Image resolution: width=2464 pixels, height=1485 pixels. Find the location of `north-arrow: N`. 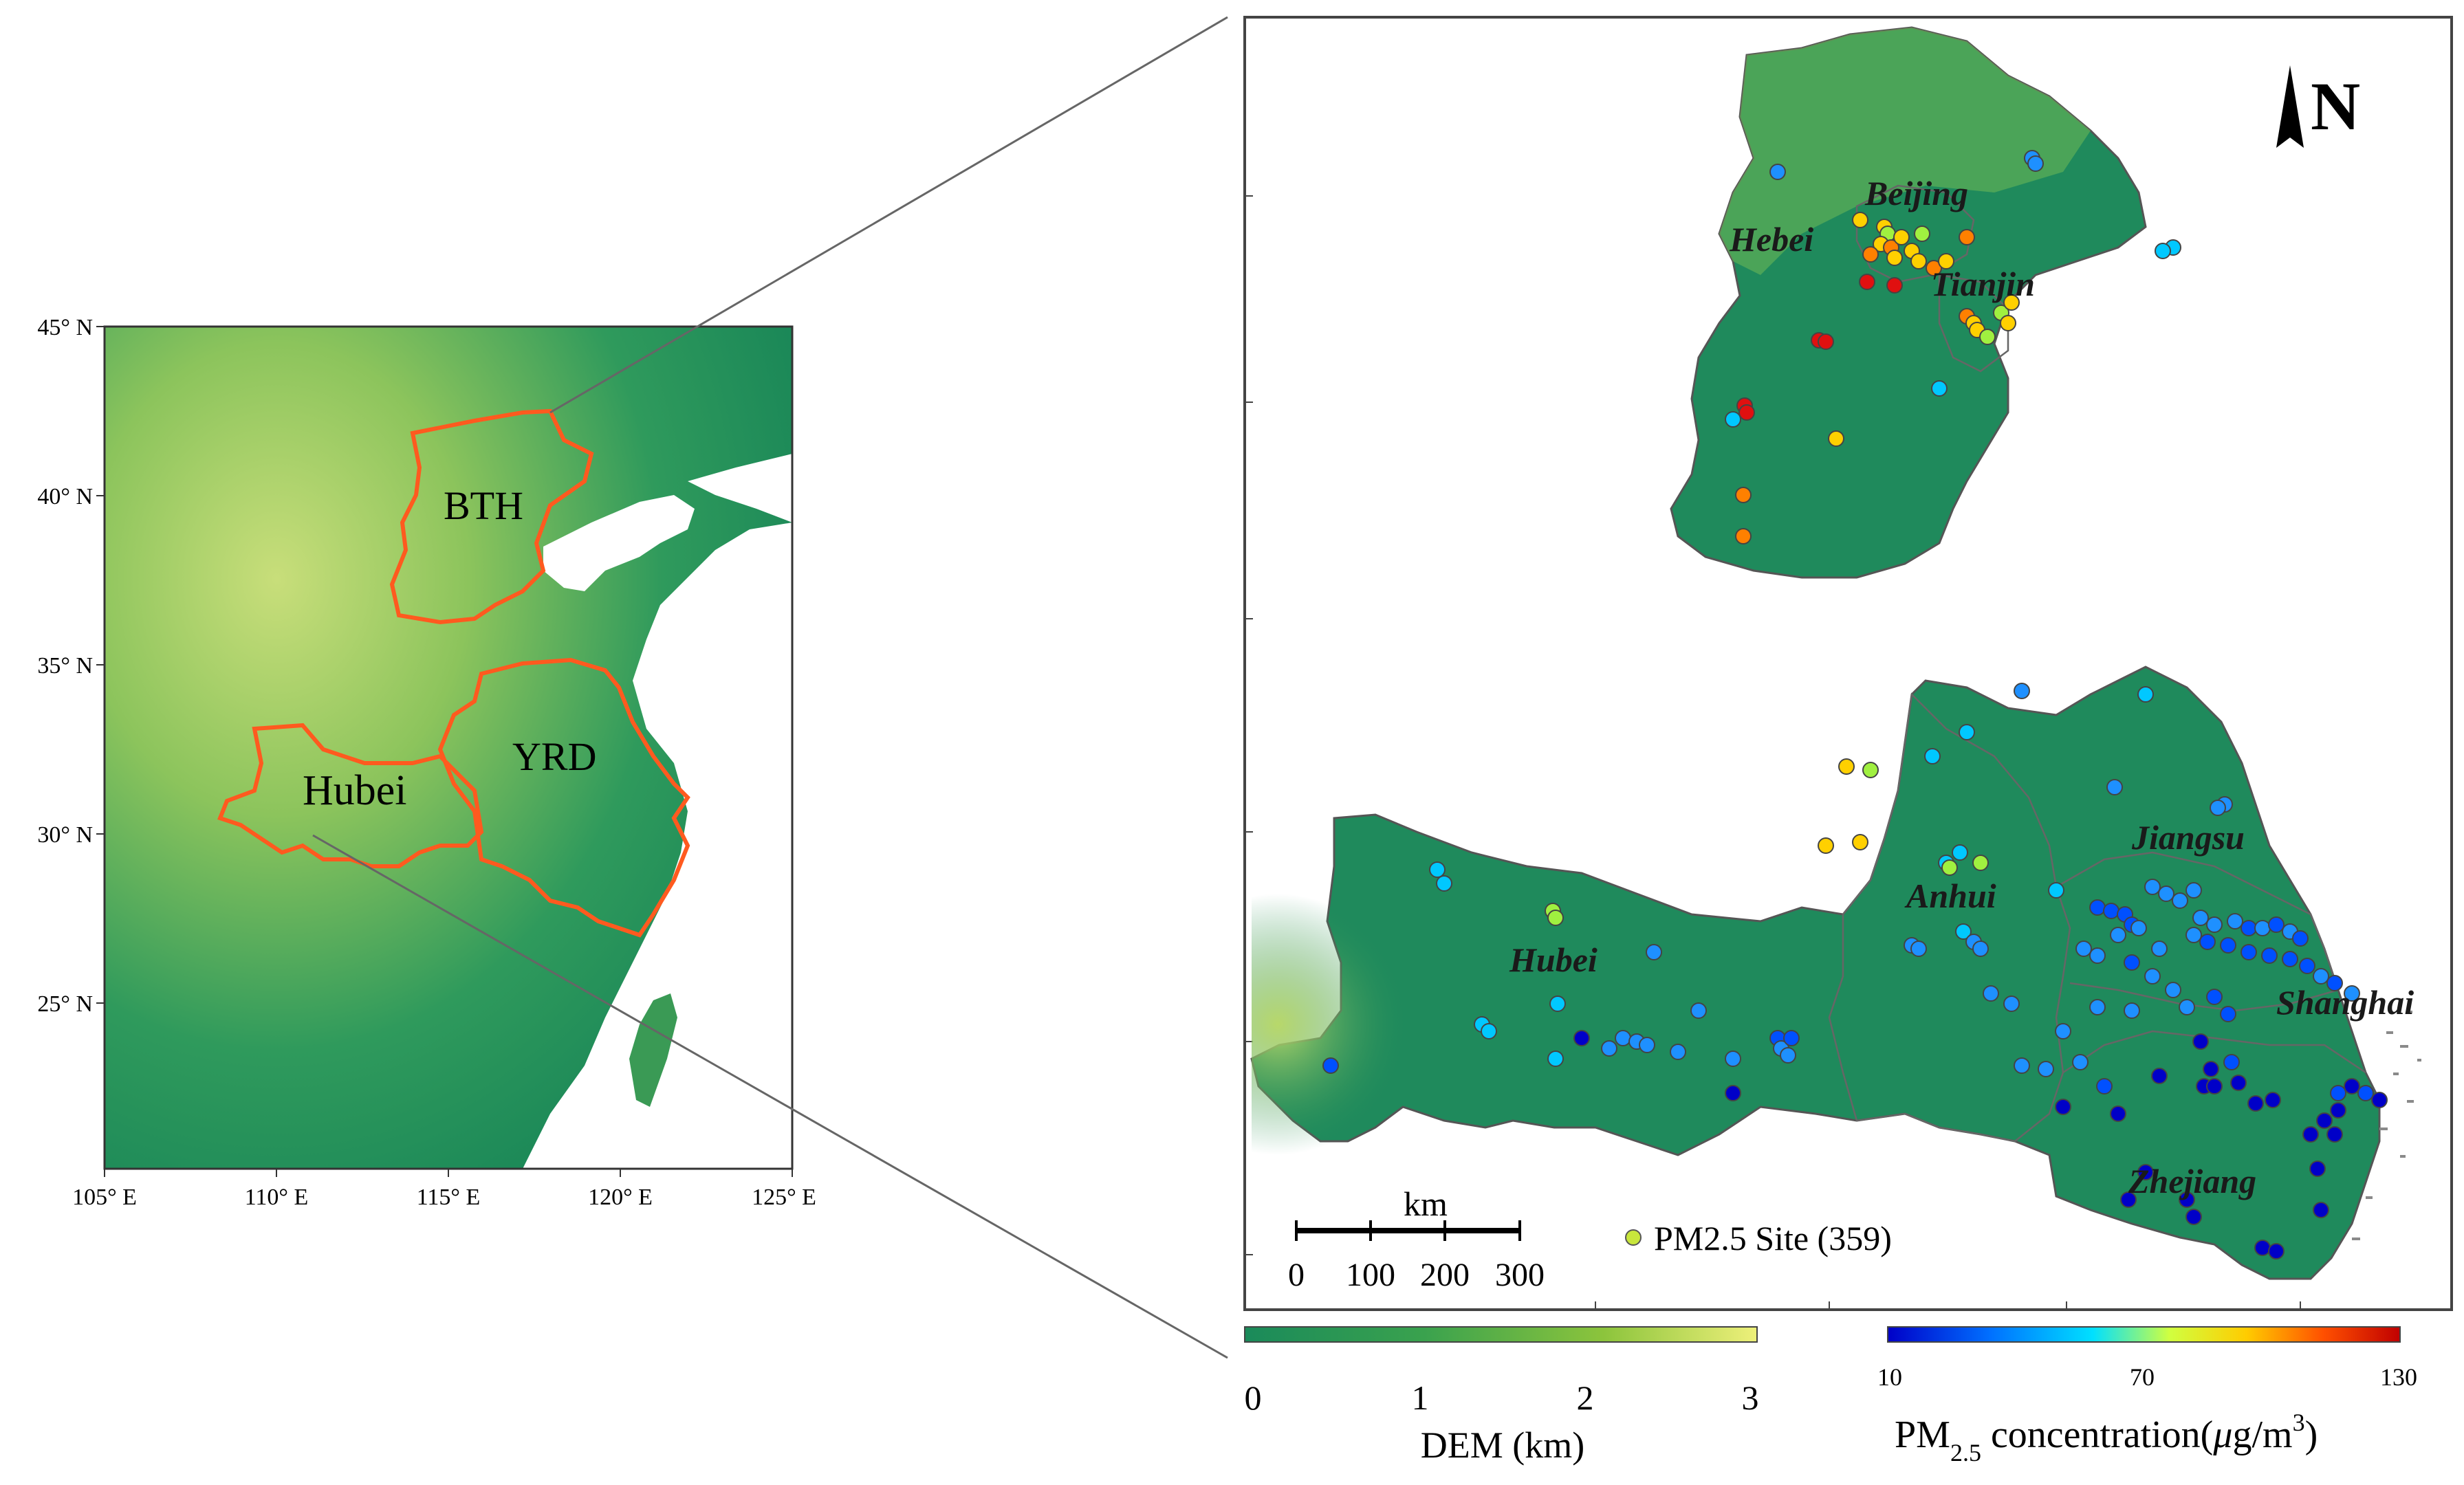

north-arrow: N is located at coordinates (2318, 106).